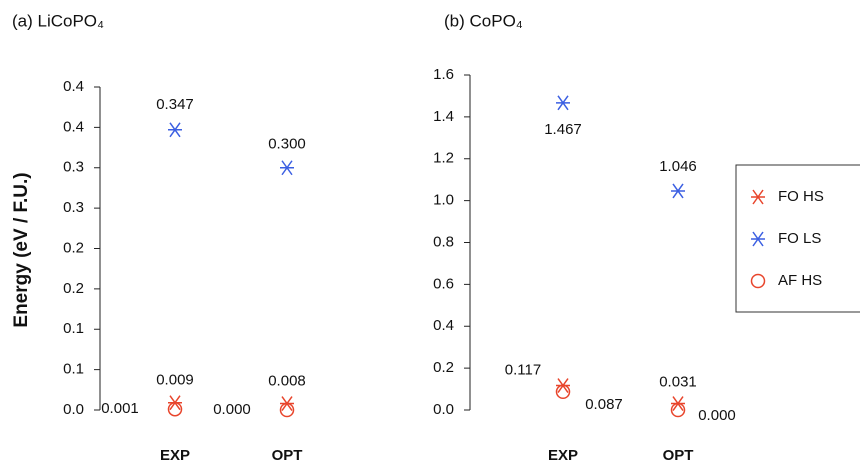 The width and height of the screenshot is (860, 466). What do you see at coordinates (443, 200) in the screenshot?
I see `y-tick-label: 1.0` at bounding box center [443, 200].